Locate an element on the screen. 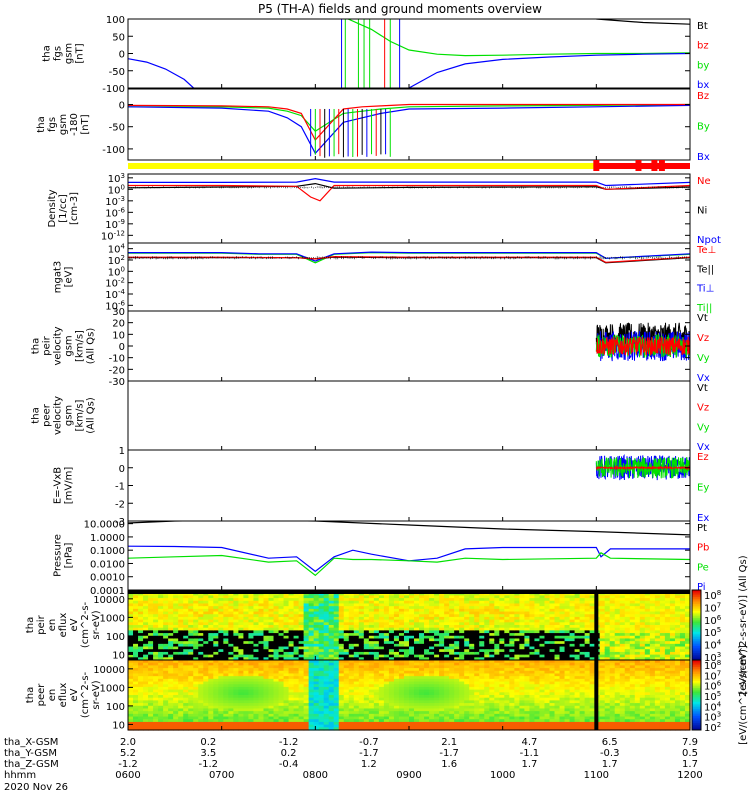 The width and height of the screenshot is (750, 800). y-tick-label: -10 is located at coordinates (117, 359).